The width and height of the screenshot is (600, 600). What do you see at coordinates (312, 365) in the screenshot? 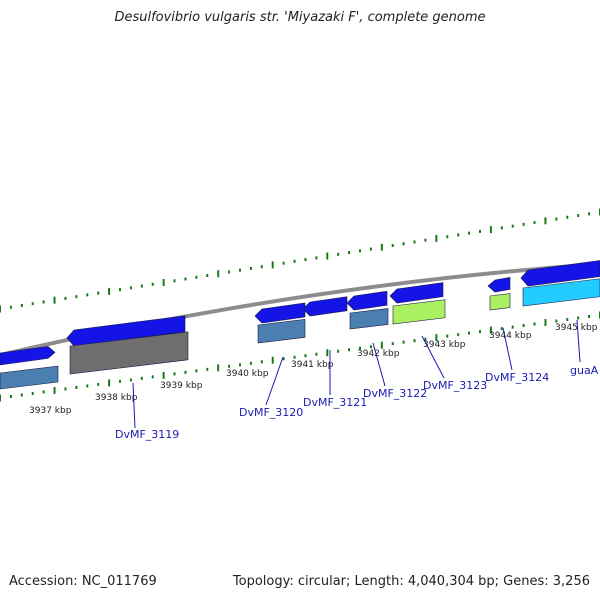
I see `scale-label: 3941 kbp` at bounding box center [312, 365].